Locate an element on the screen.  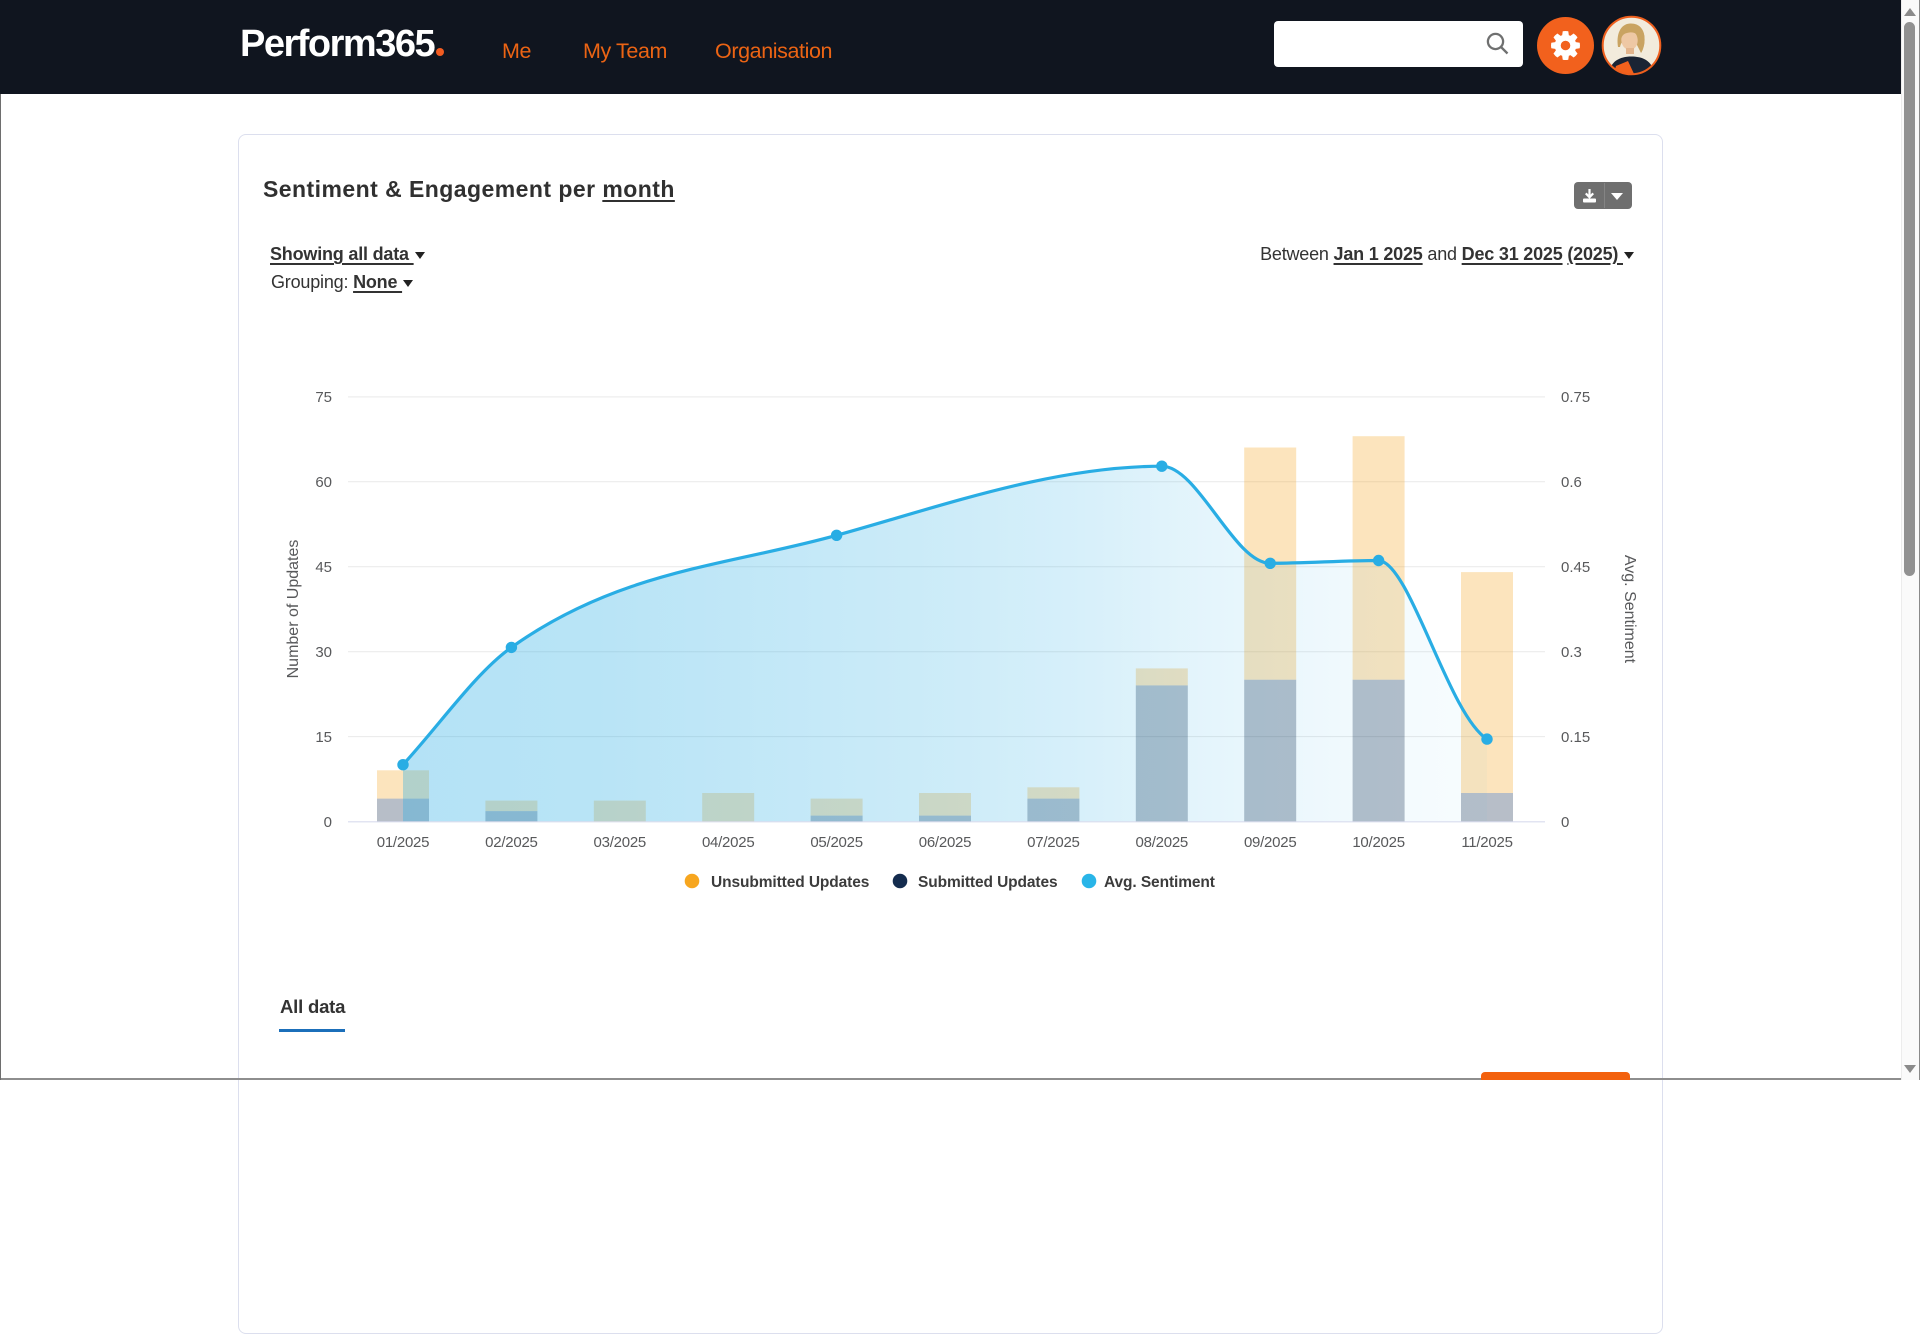
svg-text: Number of Updates is located at coordinates (293, 609).